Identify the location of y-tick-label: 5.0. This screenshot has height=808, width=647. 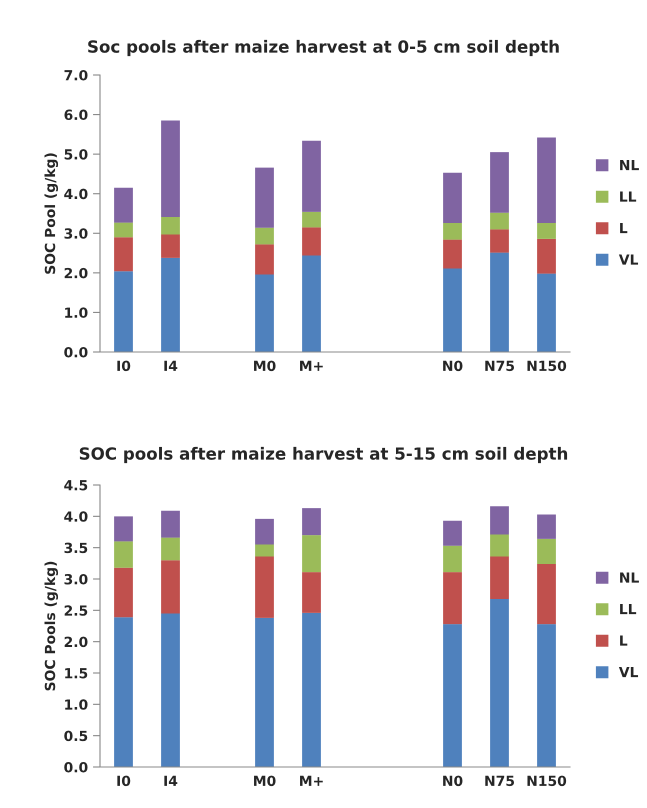
(76, 154).